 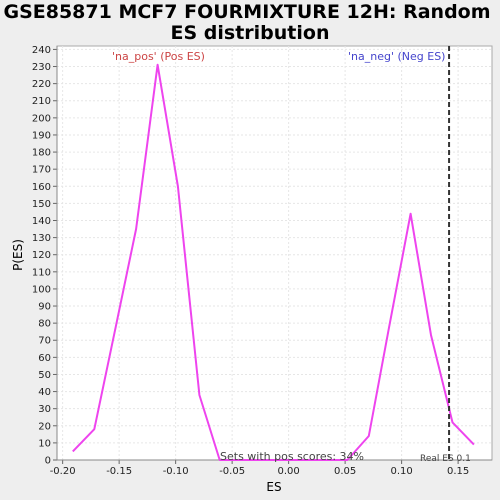 What do you see at coordinates (250, 33) in the screenshot?
I see `chart-title-line2: ES distribution` at bounding box center [250, 33].